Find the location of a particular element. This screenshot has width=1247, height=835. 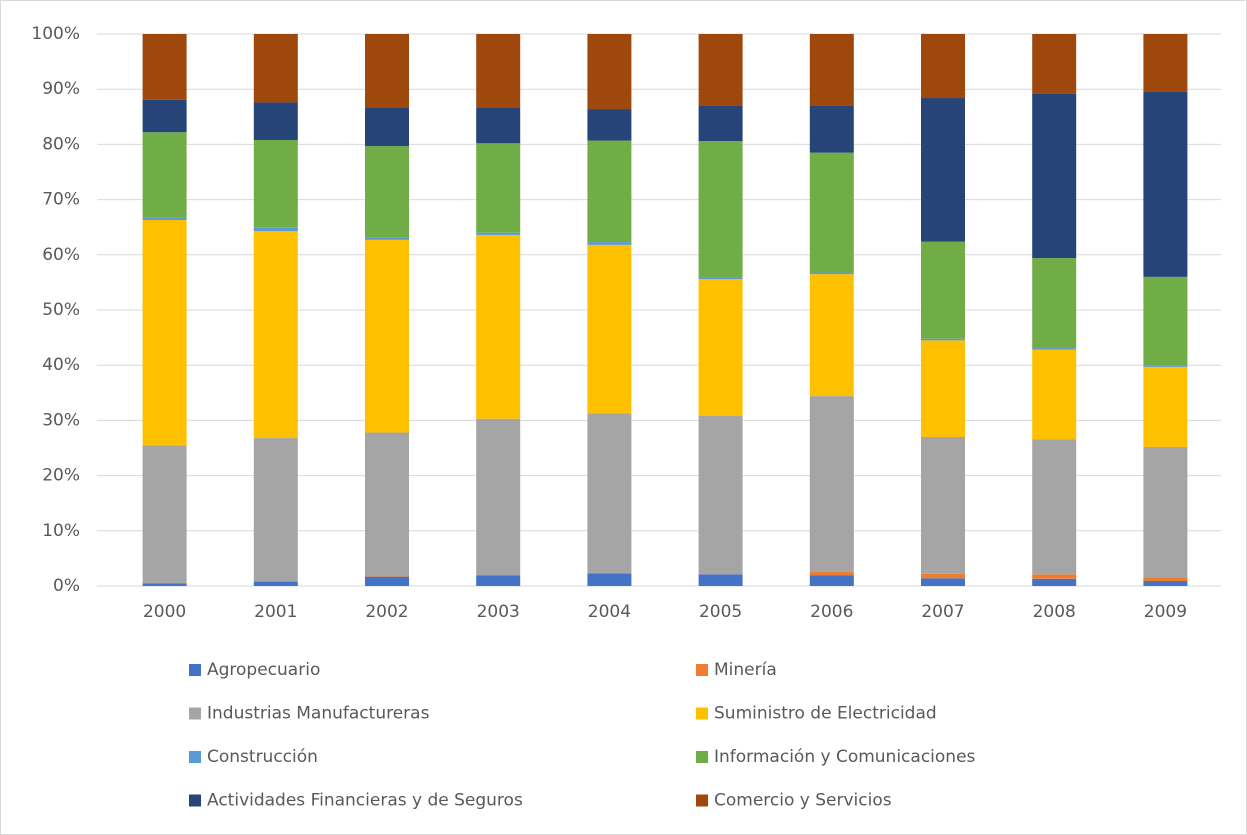

legend-label: Actividades Financieras y de Seguros is located at coordinates (365, 801).